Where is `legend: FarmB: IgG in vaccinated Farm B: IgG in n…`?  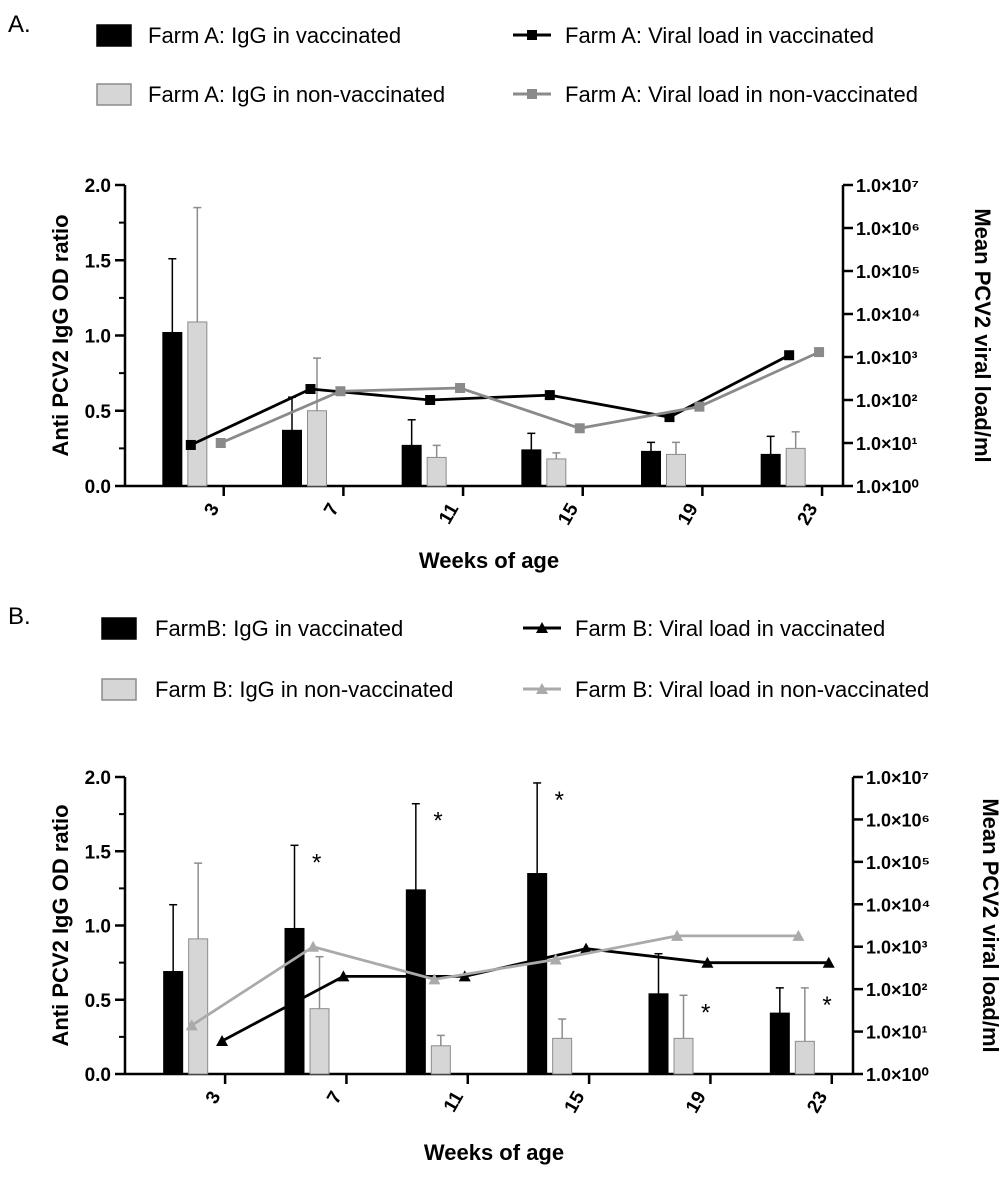
legend: FarmB: IgG in vaccinated Farm B: IgG in n… is located at coordinates (515, 659).